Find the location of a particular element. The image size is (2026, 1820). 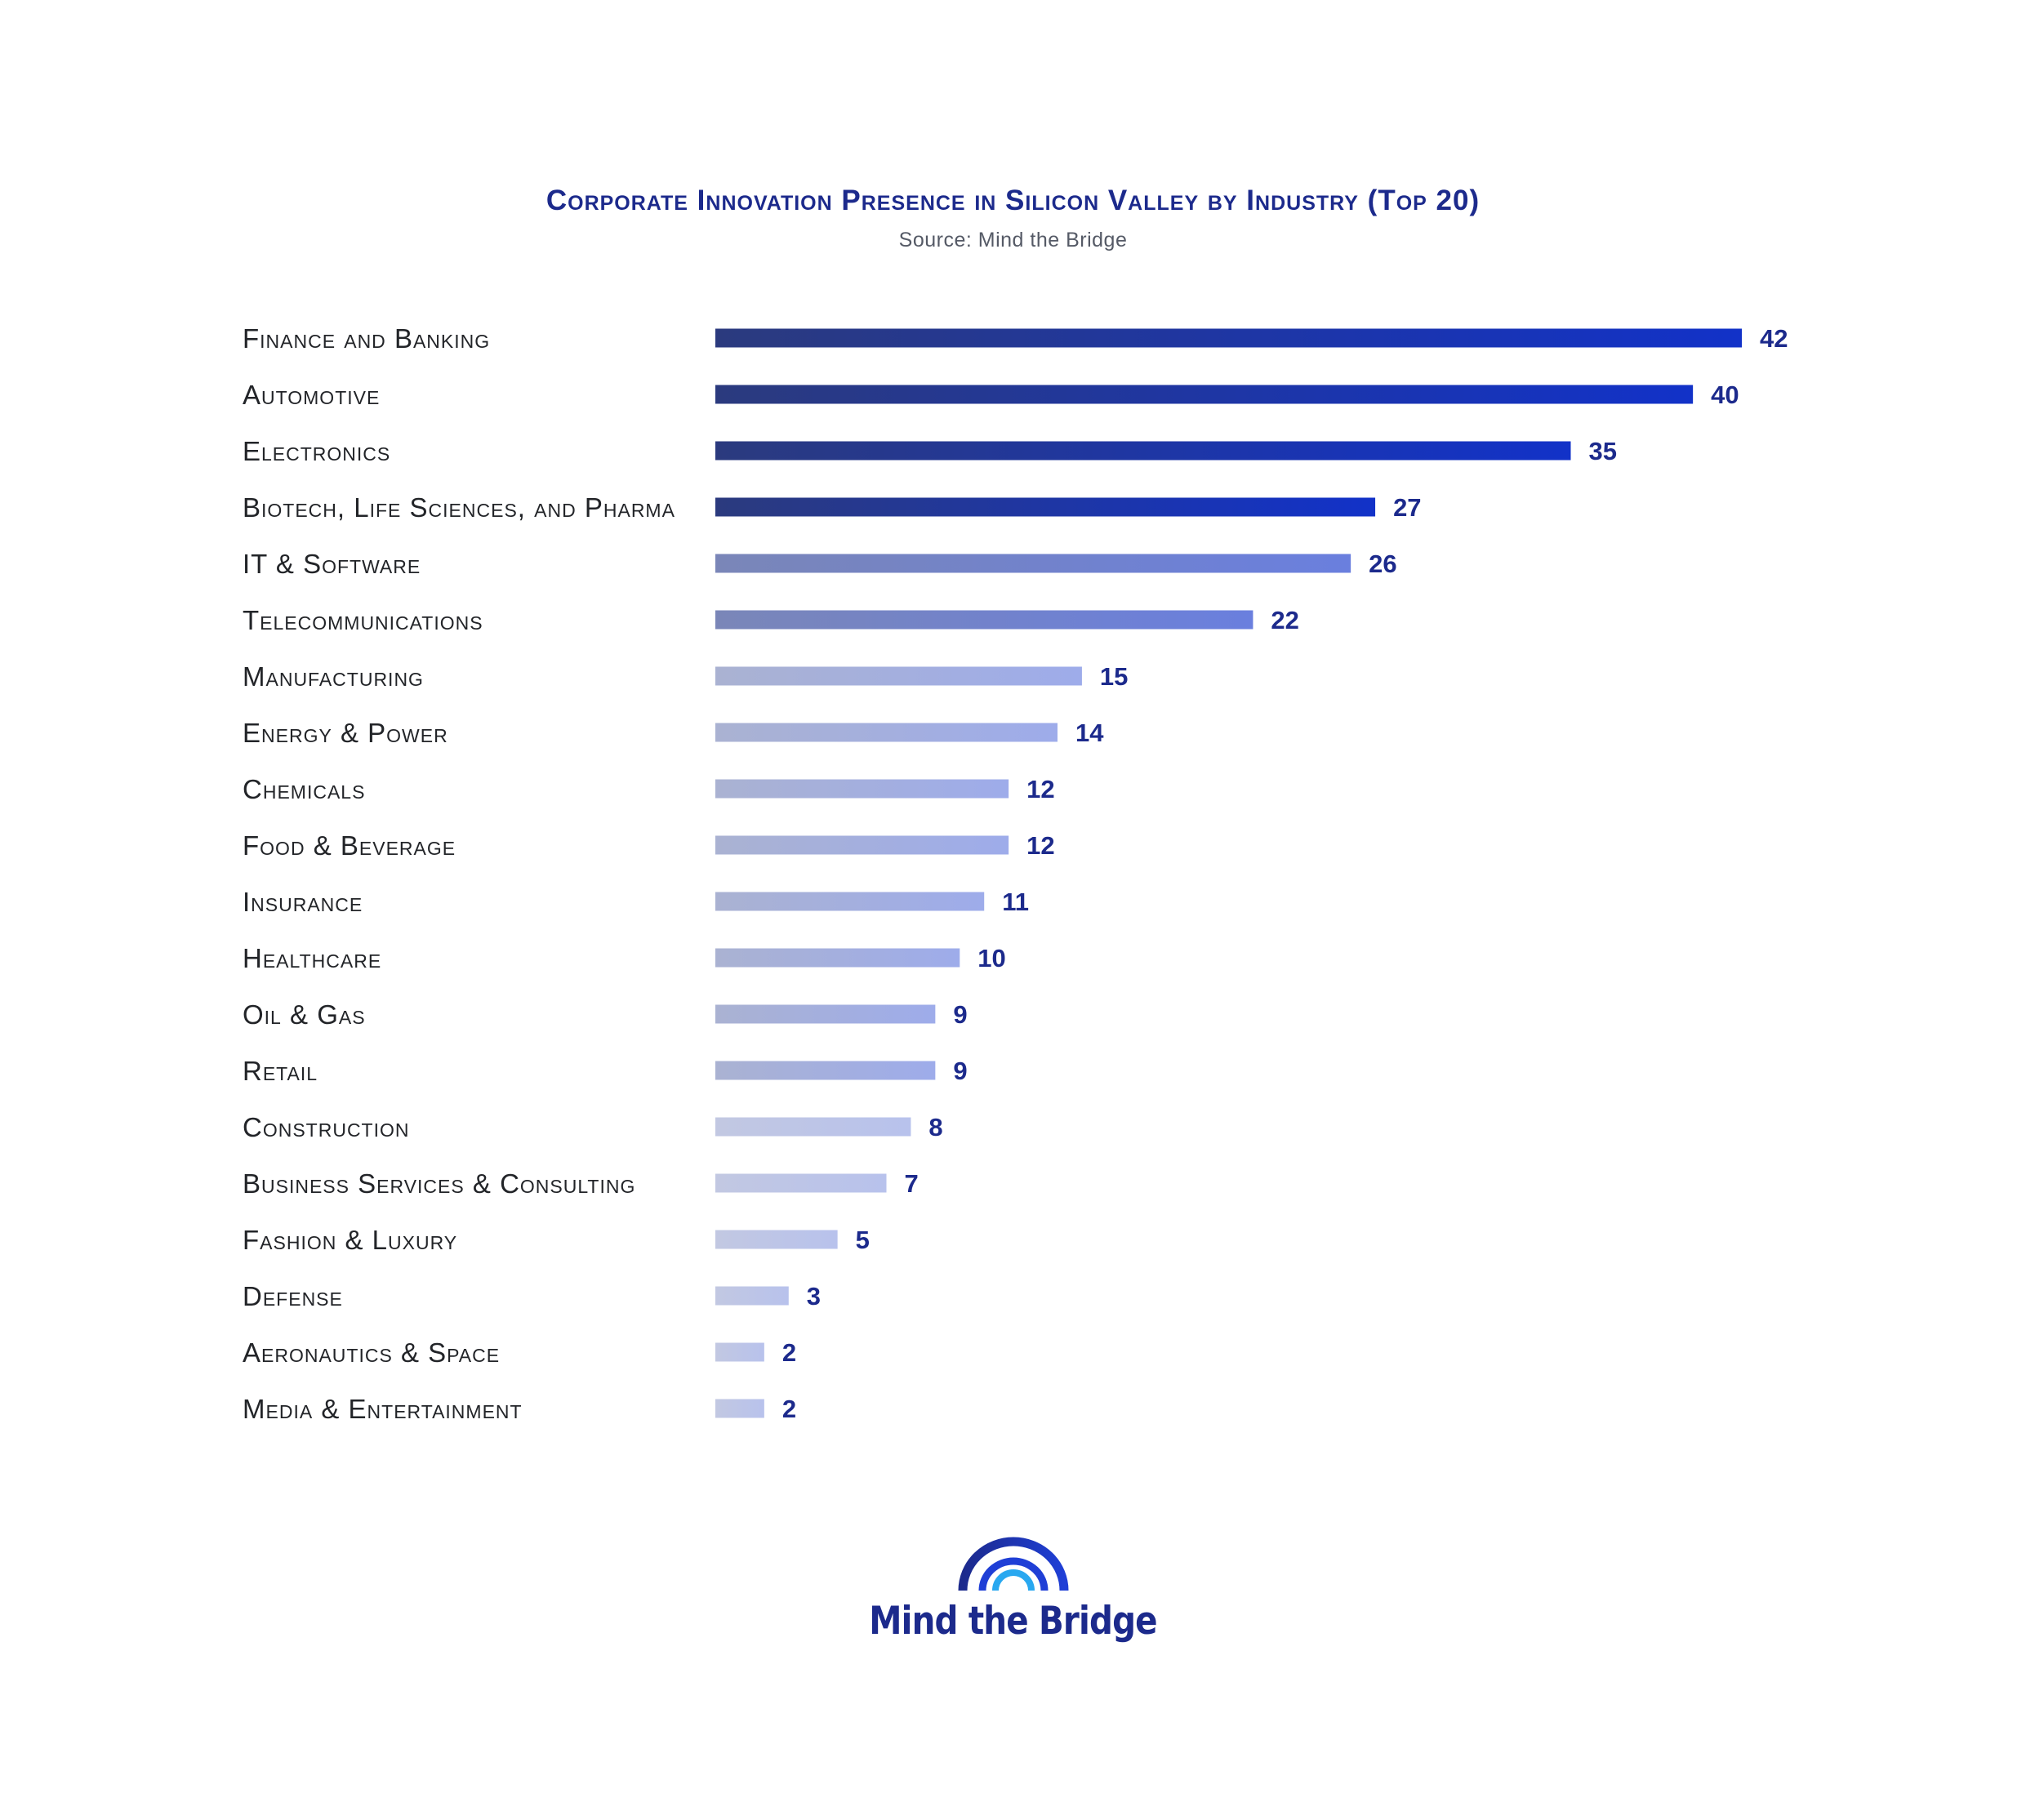

category-label: Business Services & Consulting is located at coordinates (439, 1184).